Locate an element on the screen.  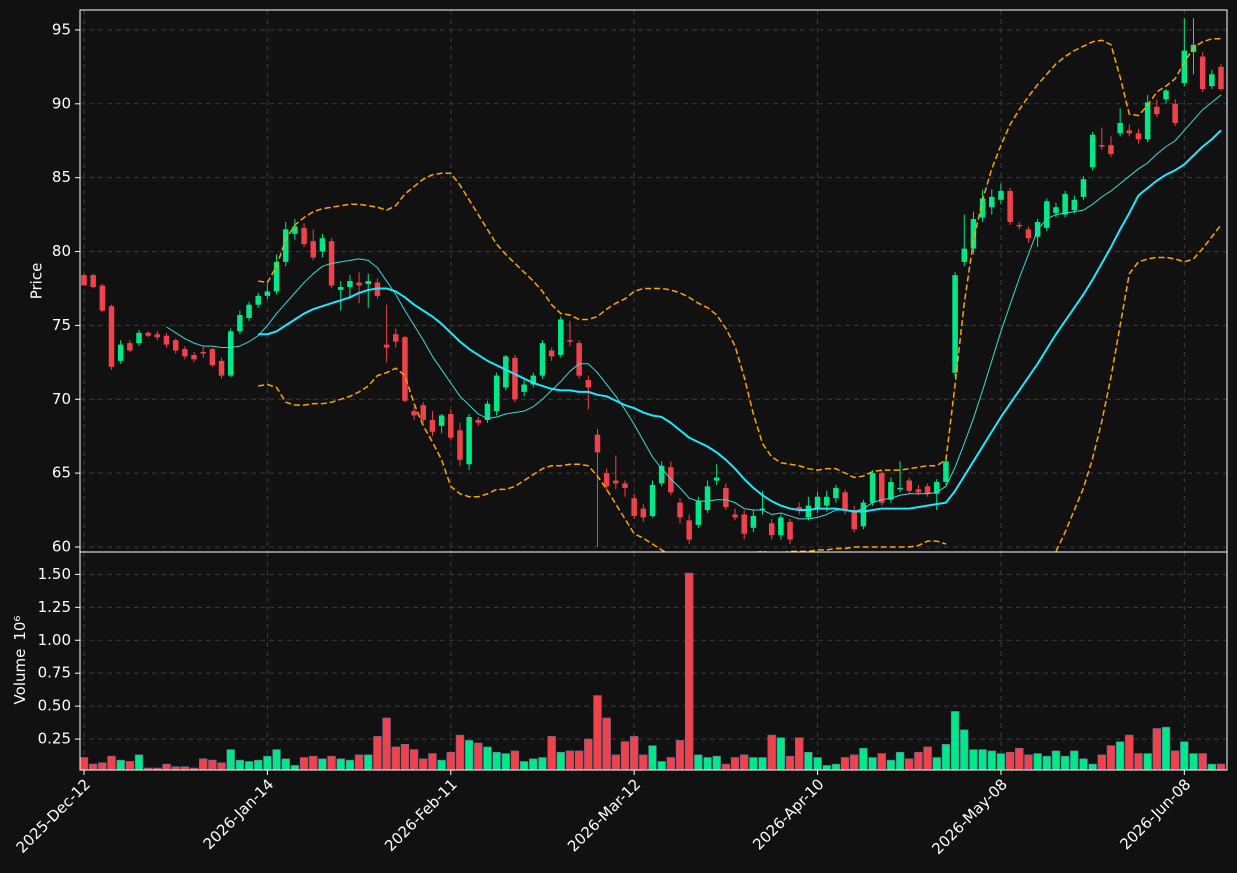
price-axis-label: Price is located at coordinates (37, 281).